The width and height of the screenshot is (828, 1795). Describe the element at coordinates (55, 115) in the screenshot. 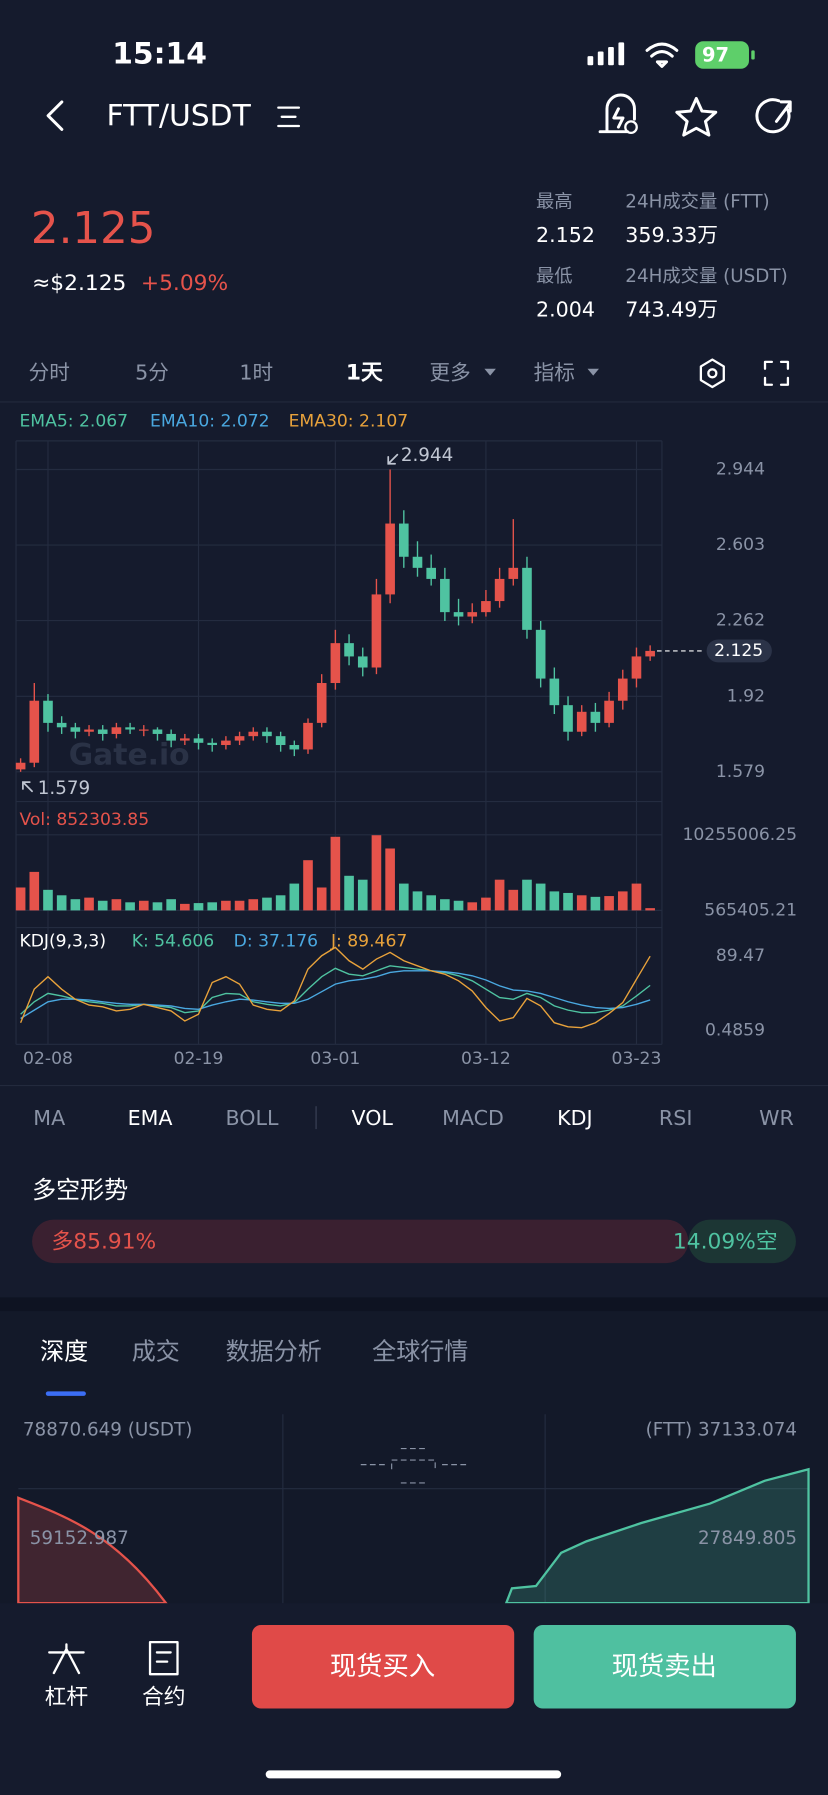

I see `back-button` at that location.